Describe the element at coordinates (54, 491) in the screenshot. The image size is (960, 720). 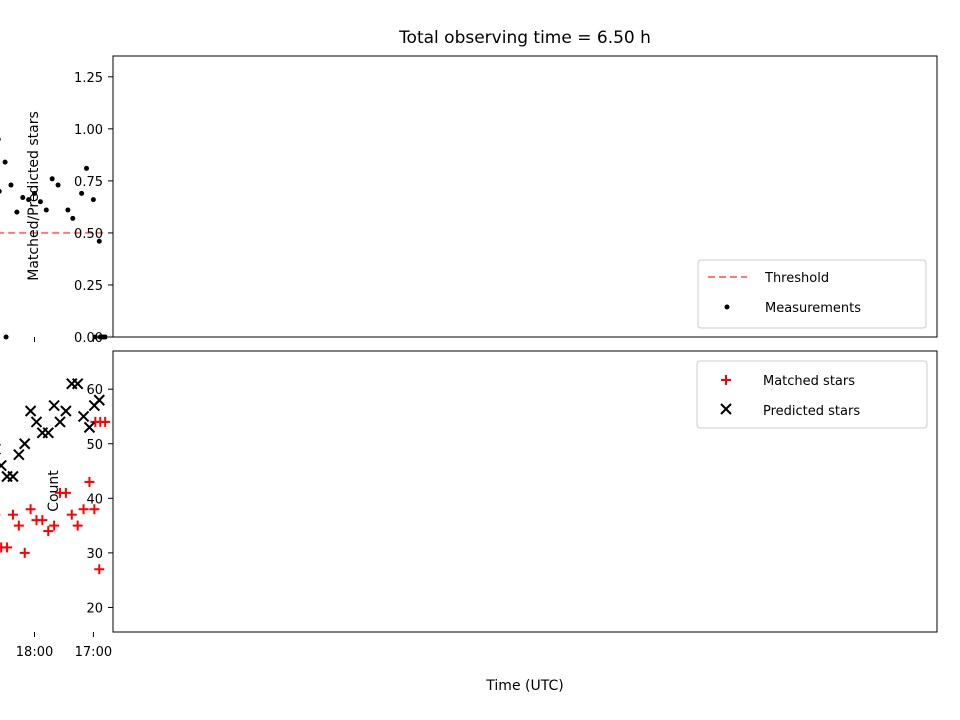
I see `bottom-y-axis-label: Count` at that location.